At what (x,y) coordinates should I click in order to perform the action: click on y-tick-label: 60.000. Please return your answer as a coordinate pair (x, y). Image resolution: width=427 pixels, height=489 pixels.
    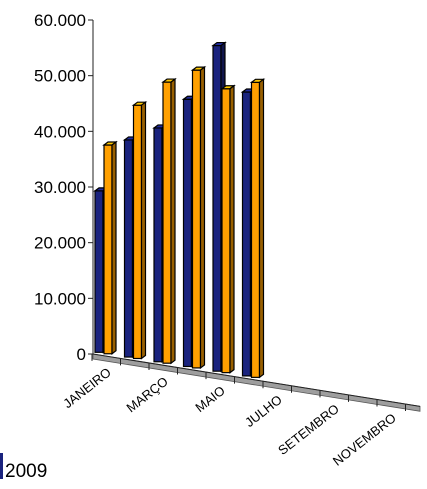
    Looking at the image, I should click on (60, 20).